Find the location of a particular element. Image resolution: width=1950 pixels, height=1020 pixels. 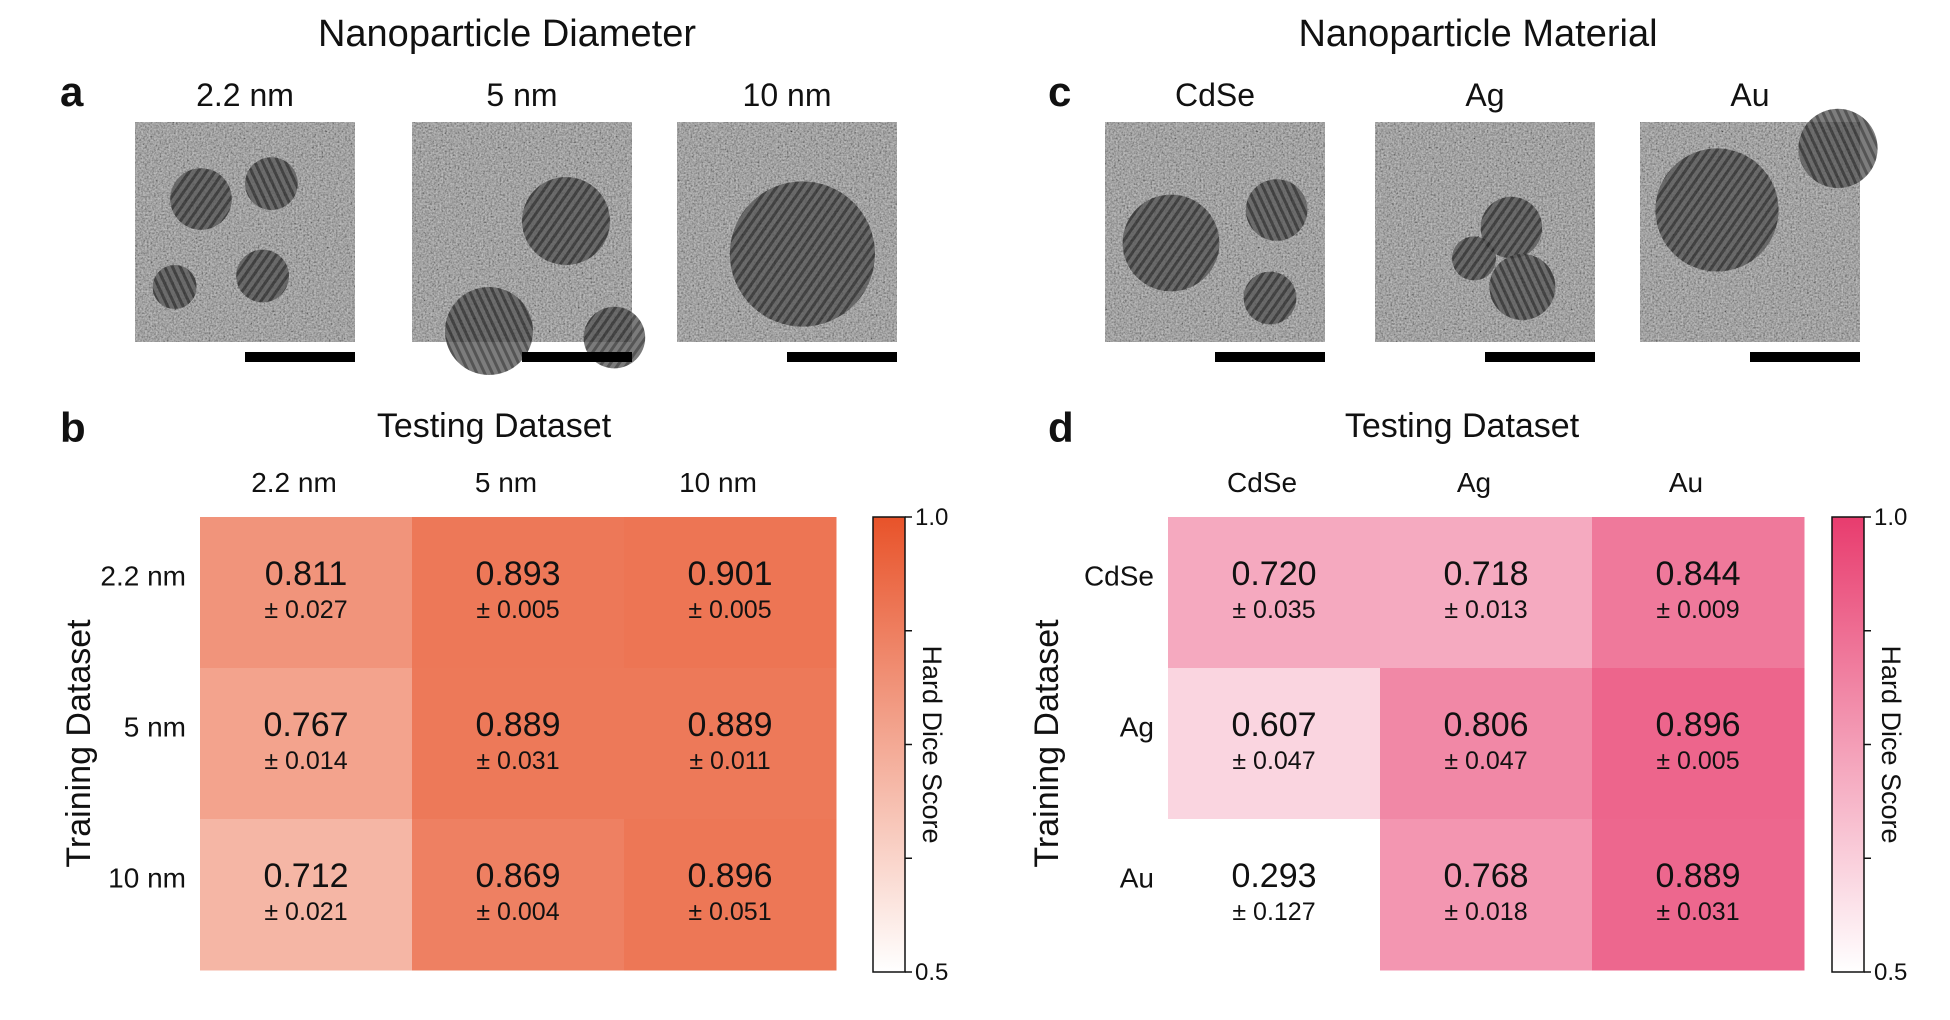

material-heatmap-y-tick-0: CdSe is located at coordinates (1119, 576).